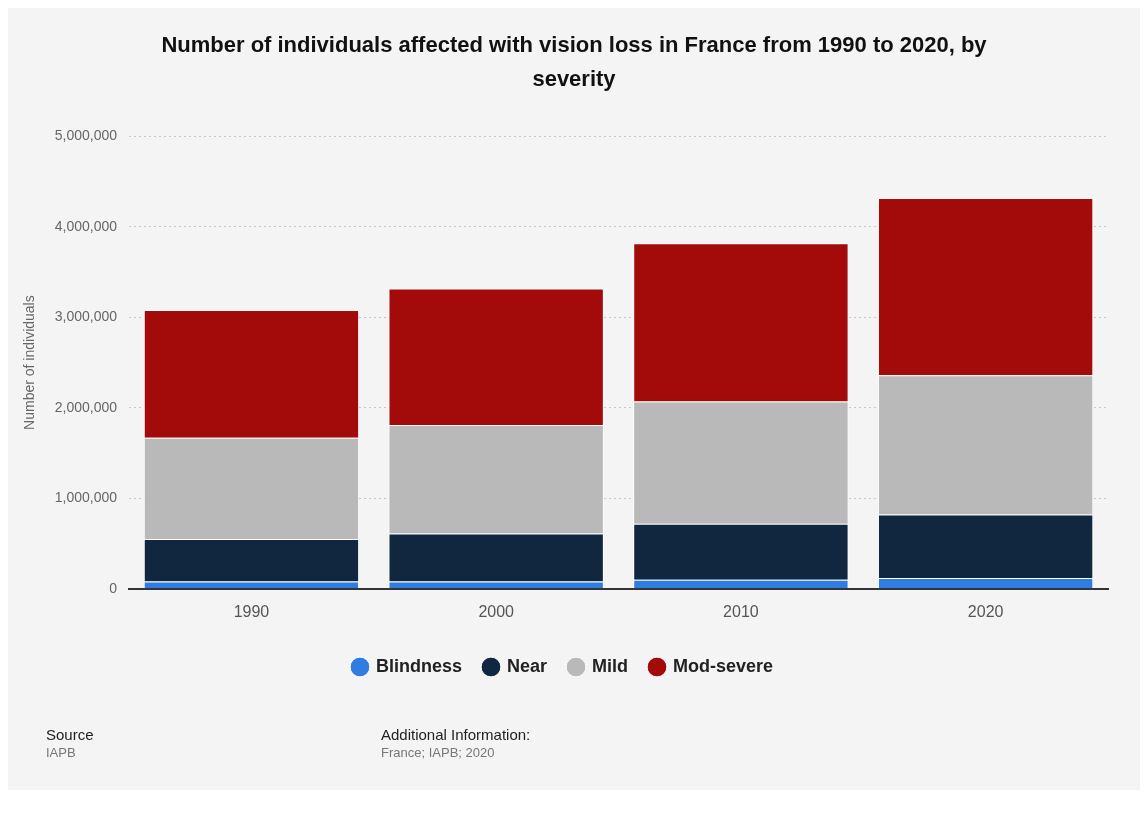  Describe the element at coordinates (418, 665) in the screenshot. I see `legend-label: Blindness` at that location.